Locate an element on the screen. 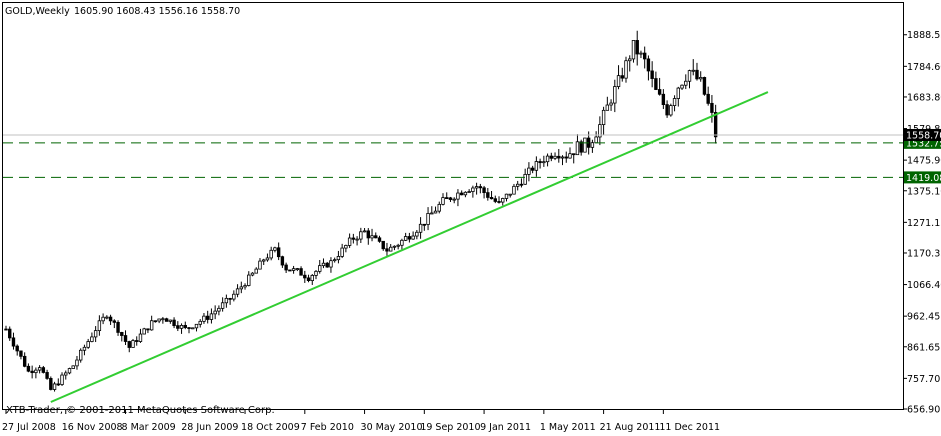  x-tick-label: 9 Jan 2011 is located at coordinates (505, 427).